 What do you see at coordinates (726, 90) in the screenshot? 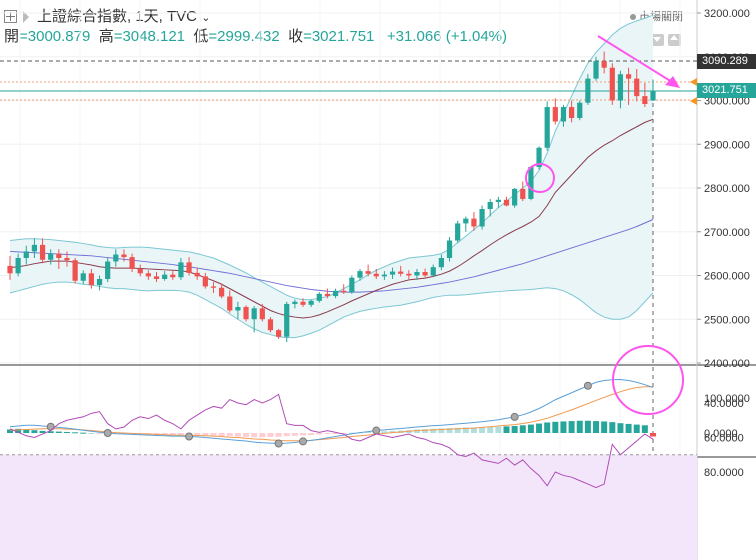
I see `last-price-label: 3021.751` at bounding box center [726, 90].